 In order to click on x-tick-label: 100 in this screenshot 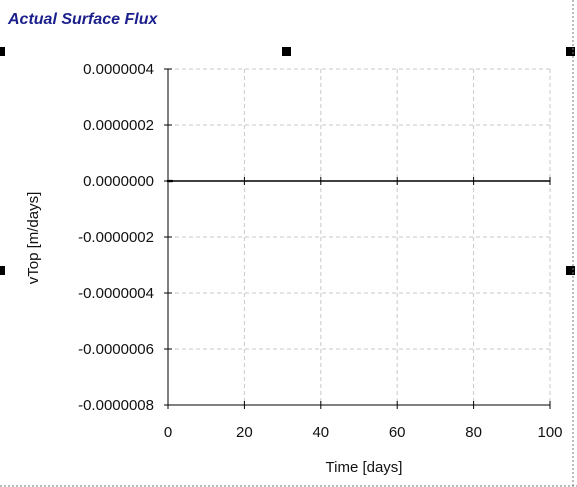, I will do `click(549, 432)`.